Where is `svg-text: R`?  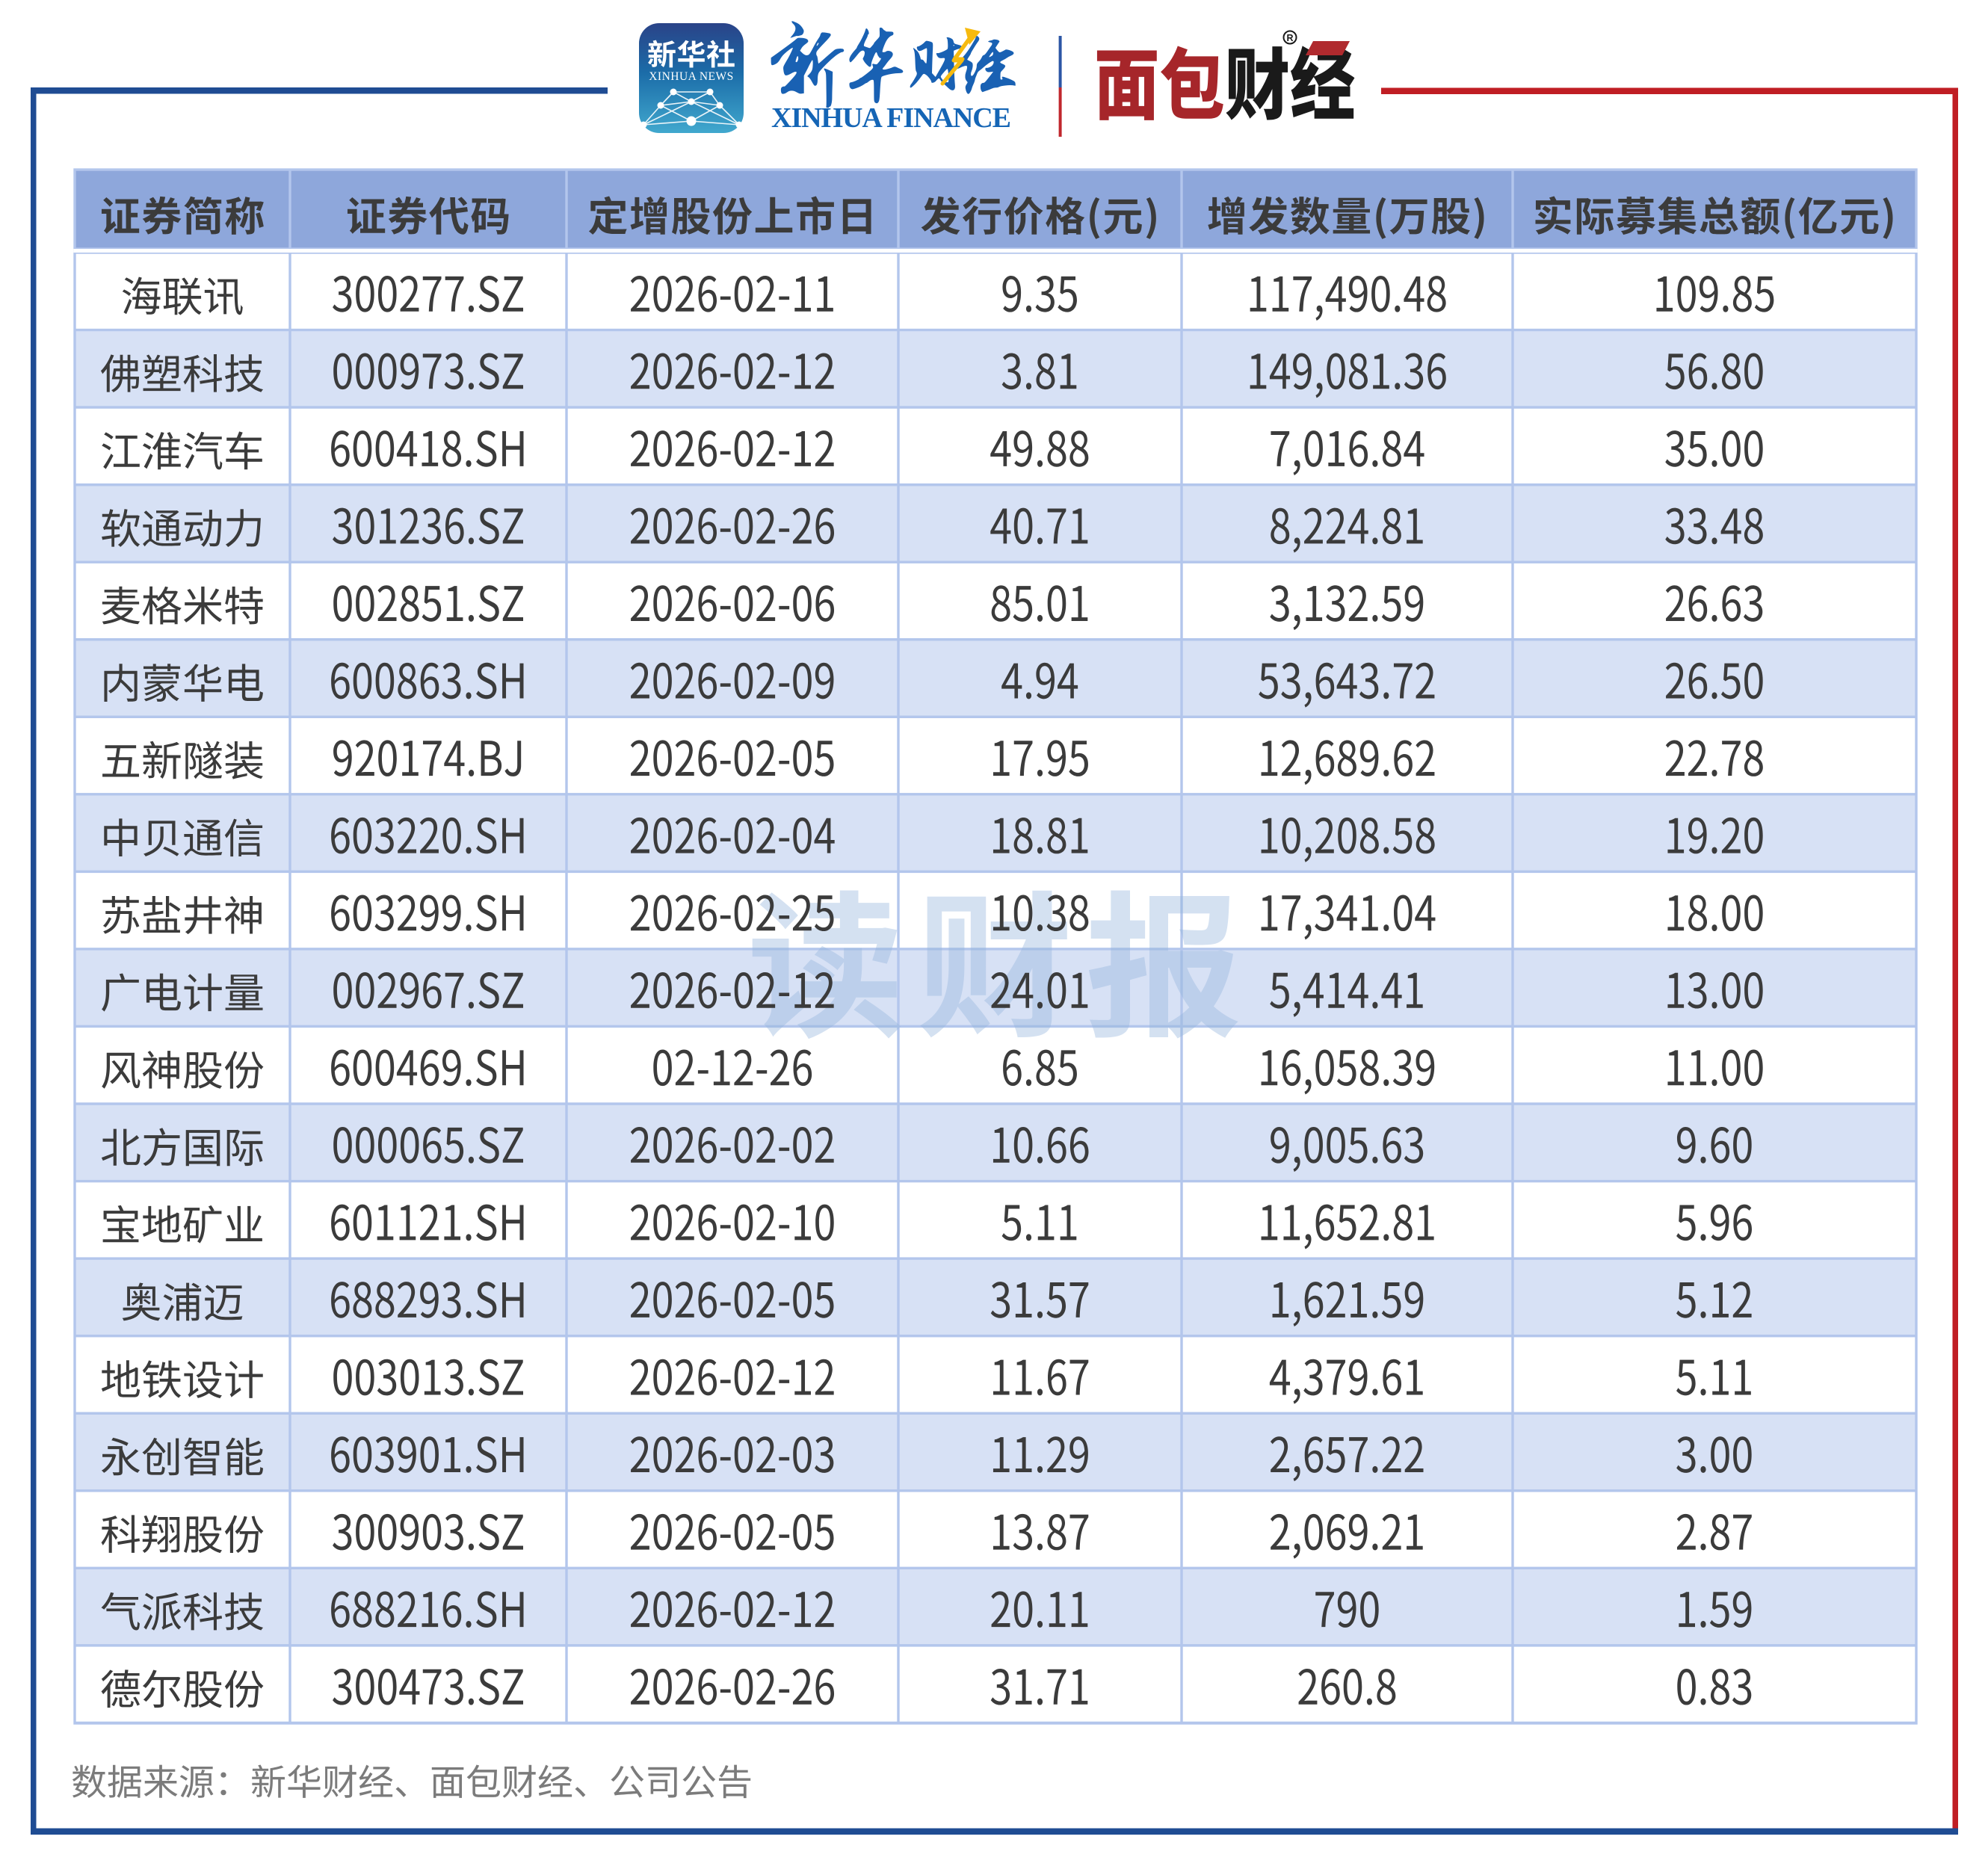 svg-text: R is located at coordinates (1289, 38).